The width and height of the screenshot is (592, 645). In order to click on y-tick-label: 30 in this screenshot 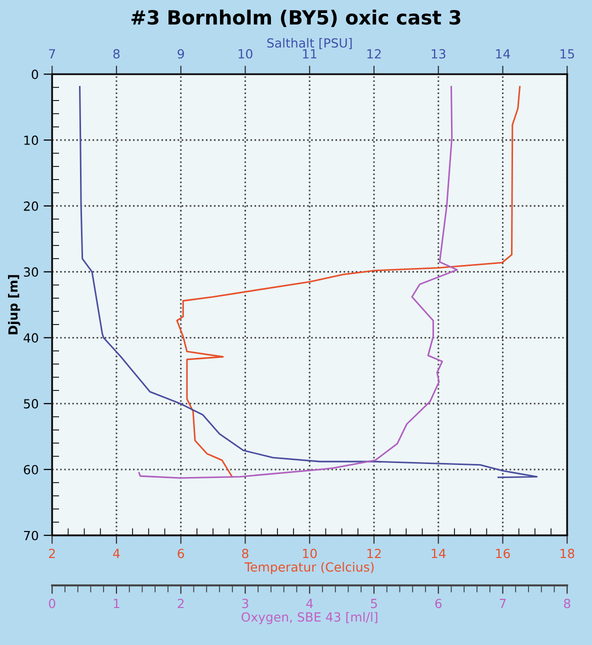, I will do `click(31, 272)`.